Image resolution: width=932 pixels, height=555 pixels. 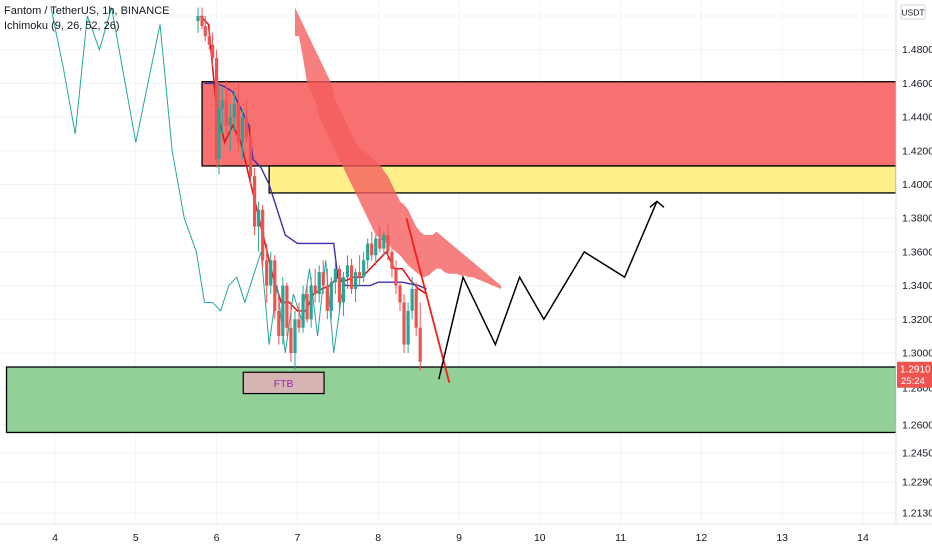 What do you see at coordinates (915, 369) in the screenshot?
I see `last-price-value: 1.2910` at bounding box center [915, 369].